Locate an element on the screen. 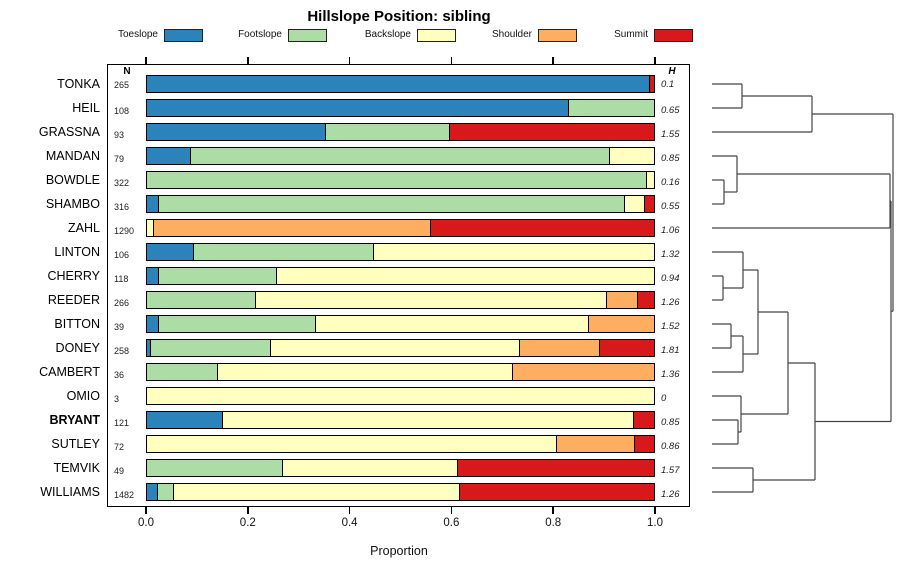  x-tick-label: 0.0 is located at coordinates (146, 523).